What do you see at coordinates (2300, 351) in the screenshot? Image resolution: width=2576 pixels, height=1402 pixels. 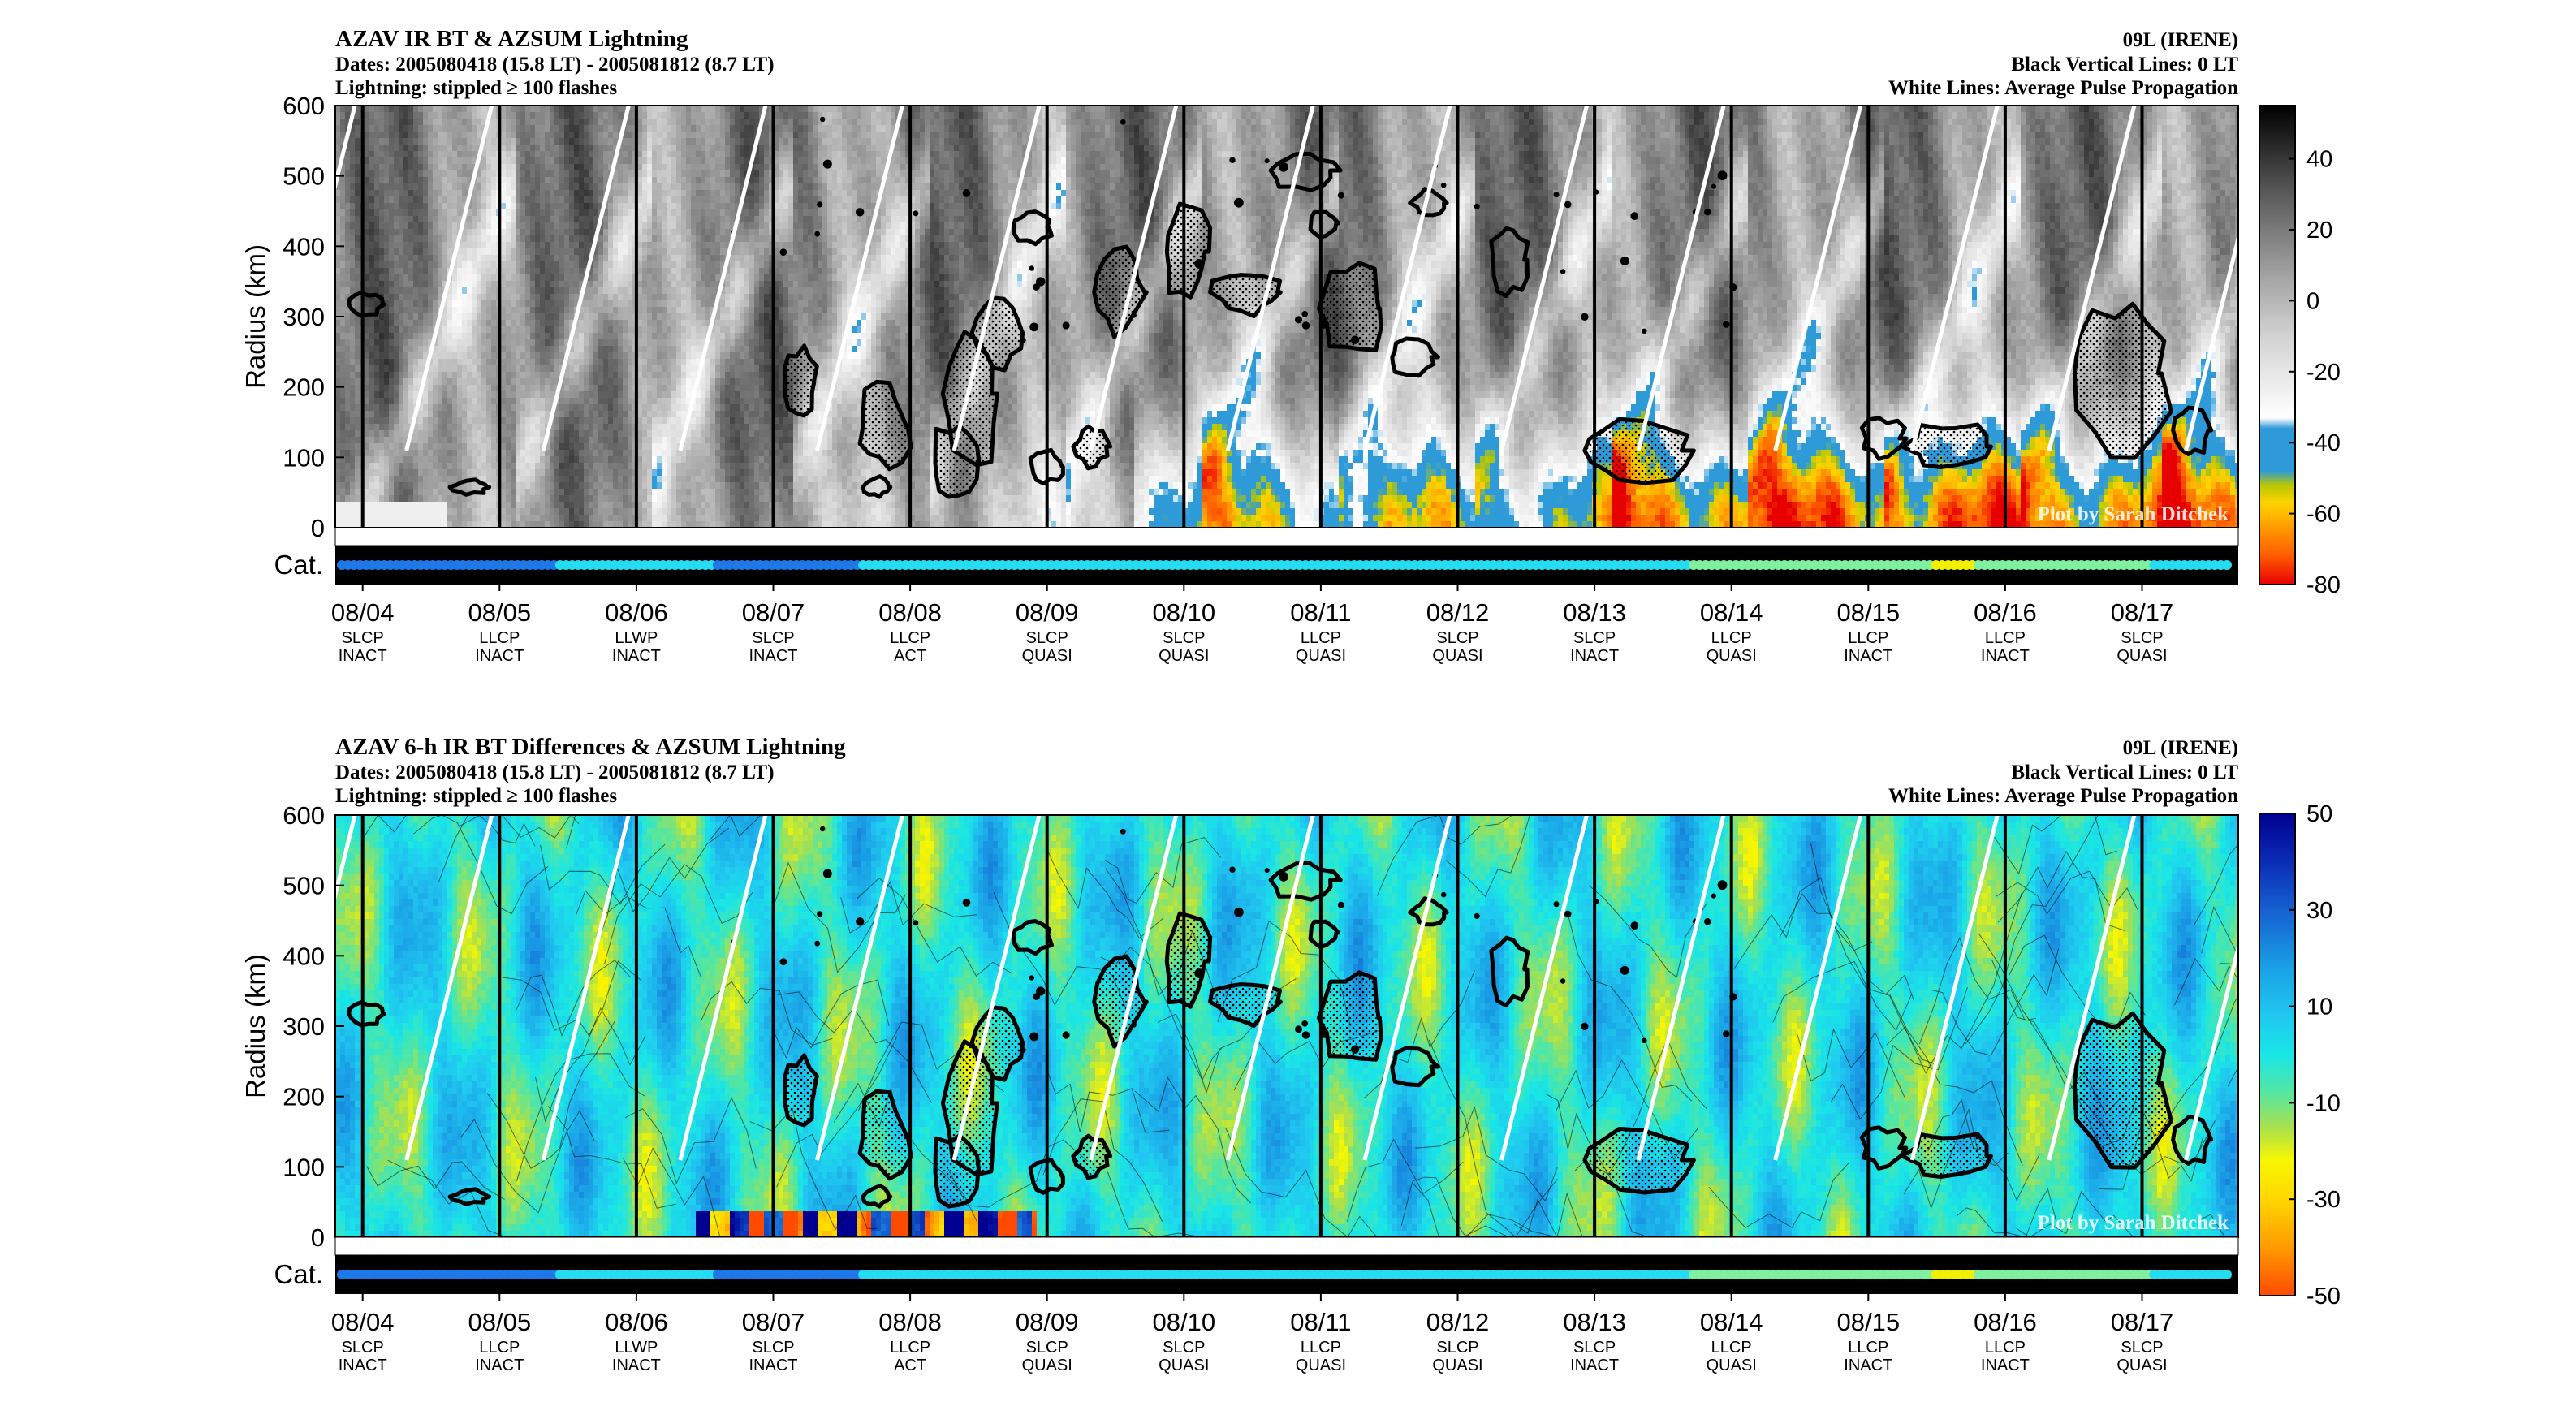 I see `colorbar: 40 20 0 -20 -40 -60 -80` at bounding box center [2300, 351].